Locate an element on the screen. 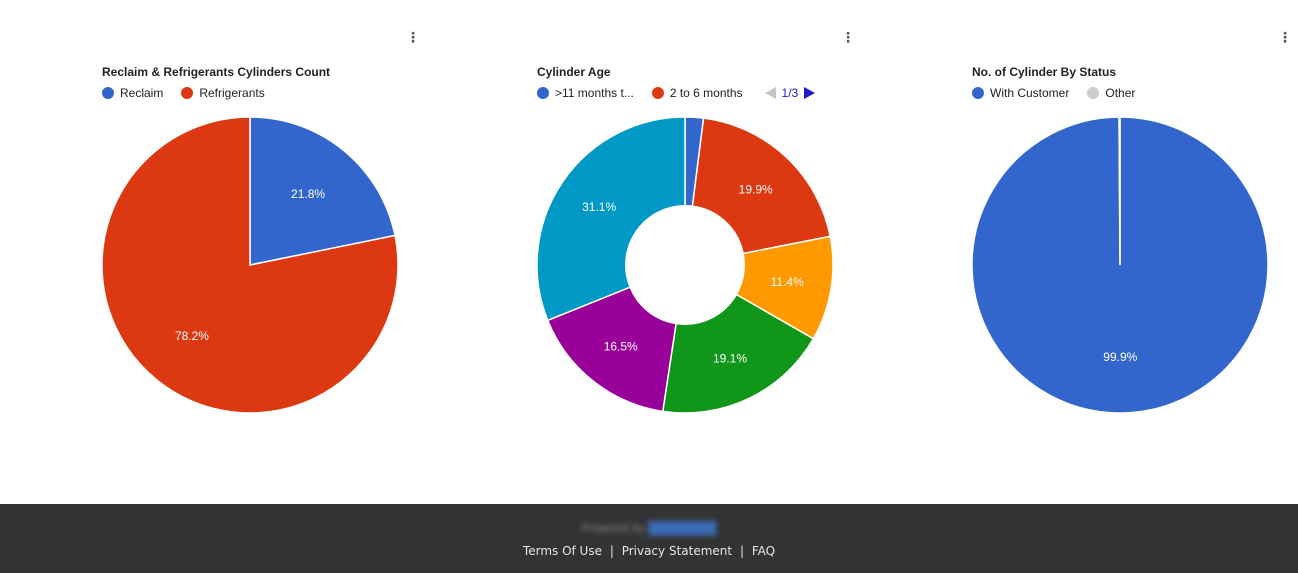  pie-slice-label: 16.5% is located at coordinates (621, 346).